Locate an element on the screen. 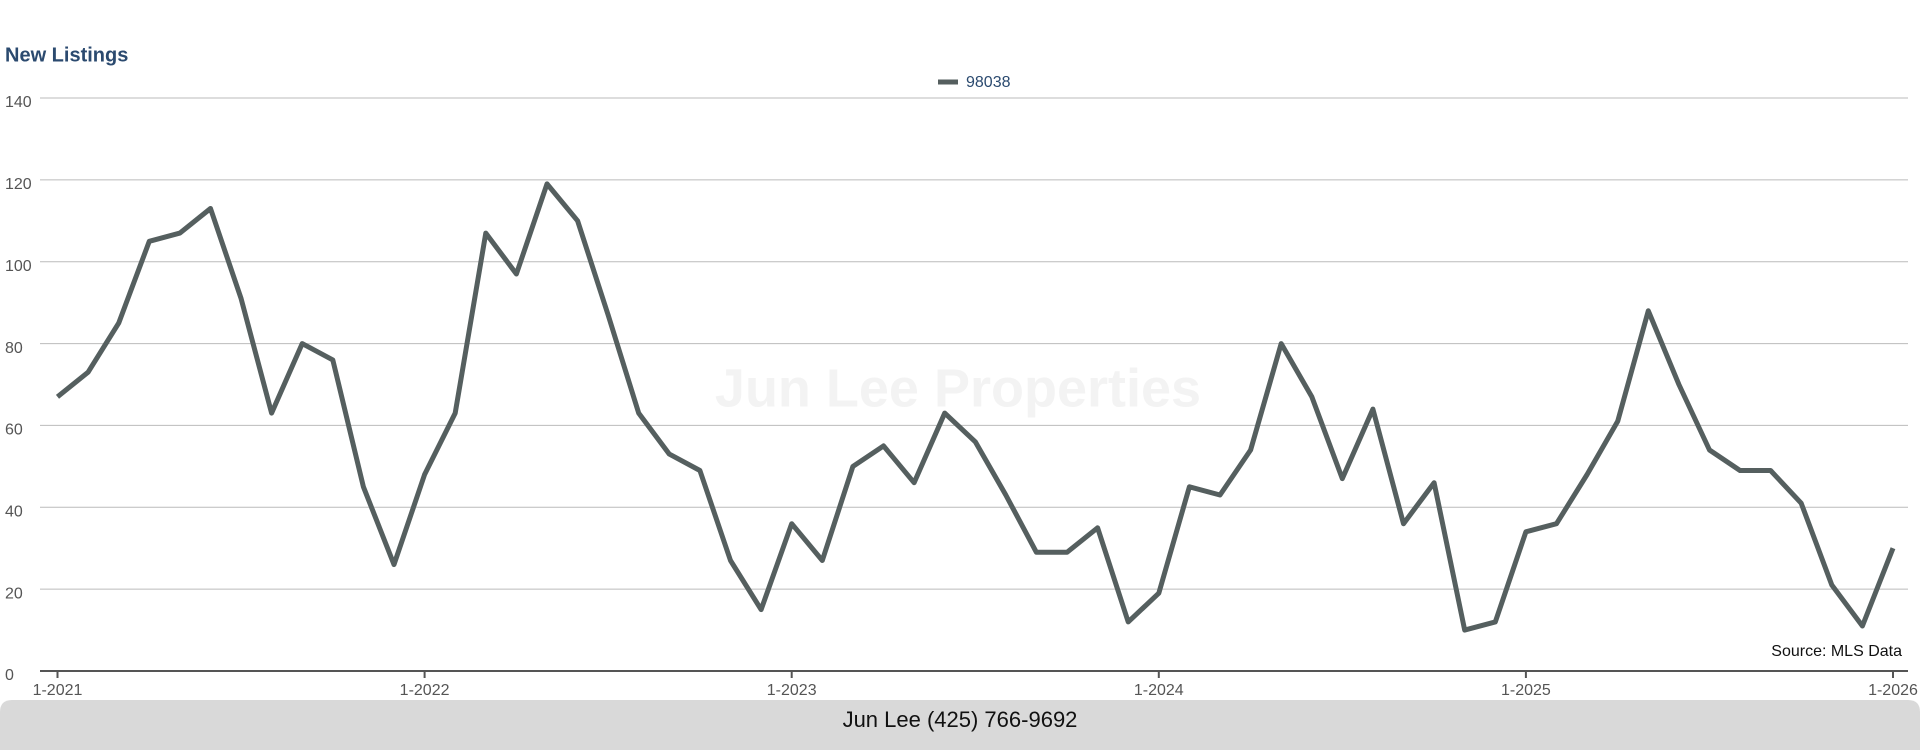 This screenshot has width=1920, height=750. y-tick-label: 60 is located at coordinates (14, 430).